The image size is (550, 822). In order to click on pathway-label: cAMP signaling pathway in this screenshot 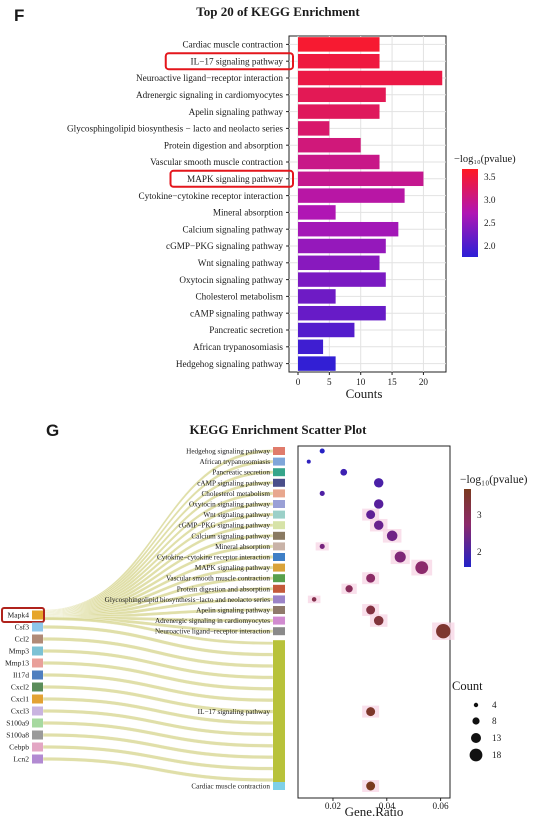, I will do `click(233, 483)`.